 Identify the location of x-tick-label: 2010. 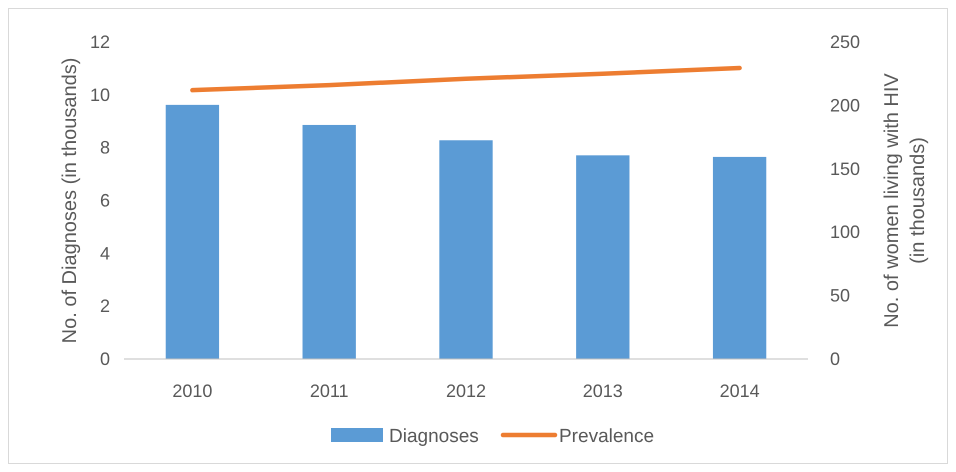
(192, 391).